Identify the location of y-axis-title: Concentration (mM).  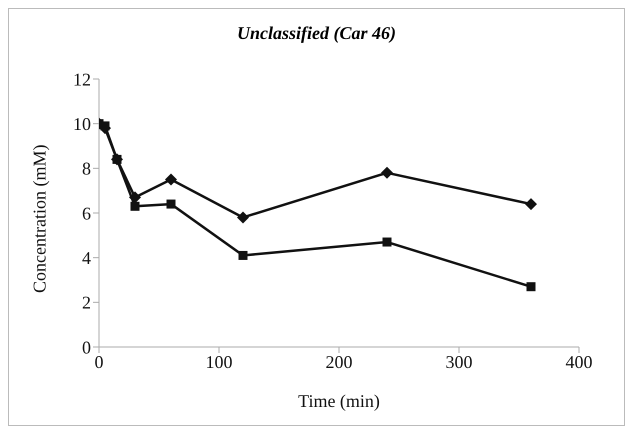
(39, 218).